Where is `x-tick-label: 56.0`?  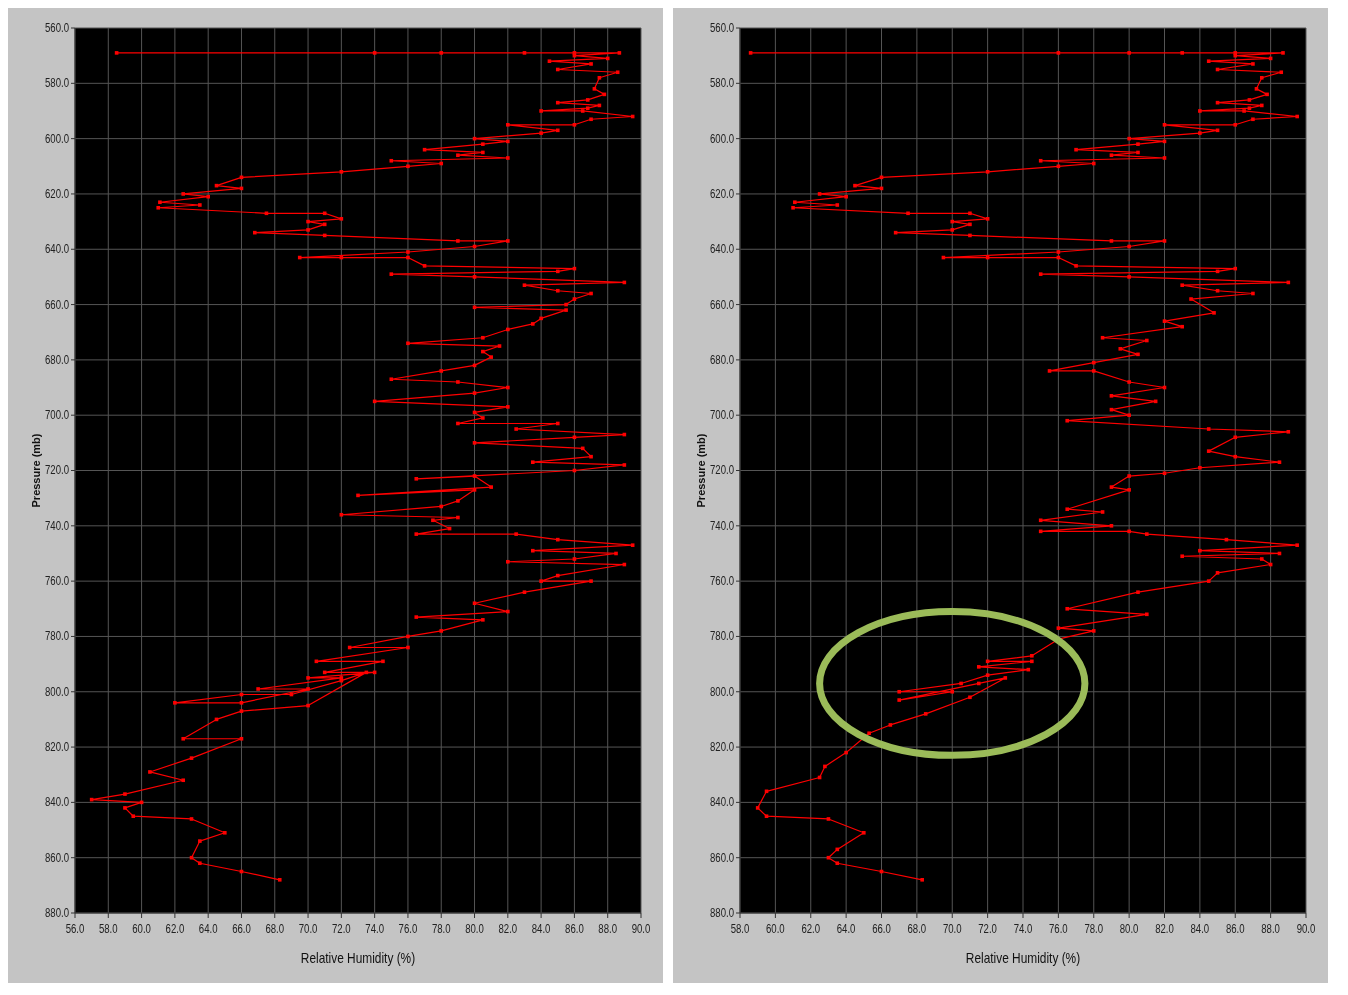
x-tick-label: 56.0 is located at coordinates (75, 928).